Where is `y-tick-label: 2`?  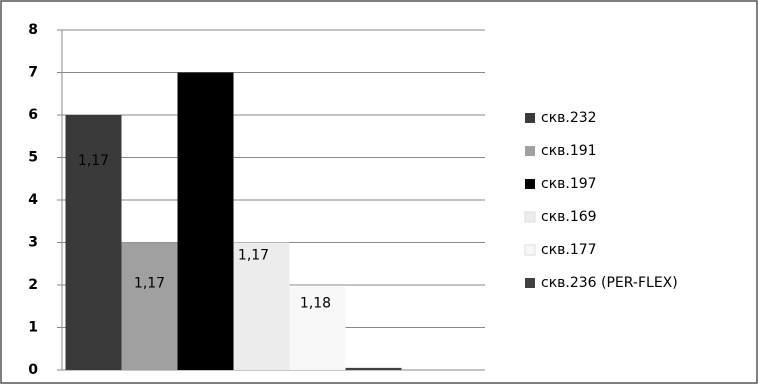
y-tick-label: 2 is located at coordinates (33, 285).